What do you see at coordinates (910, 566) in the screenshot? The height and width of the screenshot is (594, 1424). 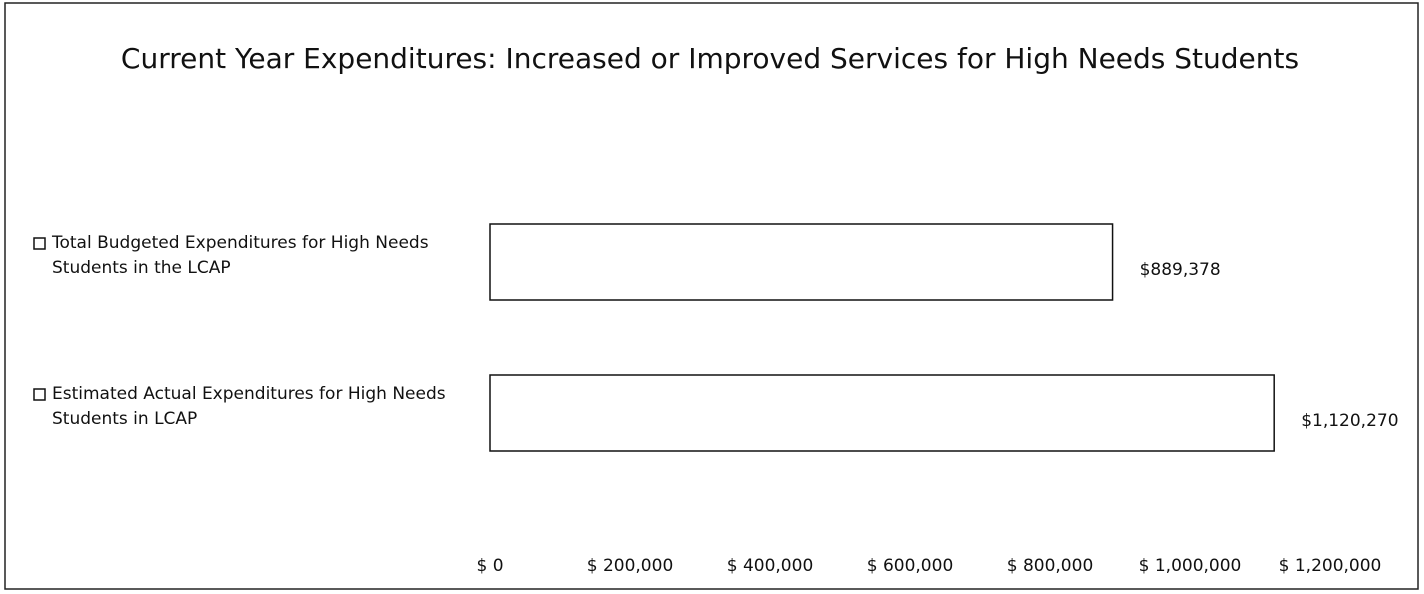 I see `x-tick-label: $ 600,000` at bounding box center [910, 566].